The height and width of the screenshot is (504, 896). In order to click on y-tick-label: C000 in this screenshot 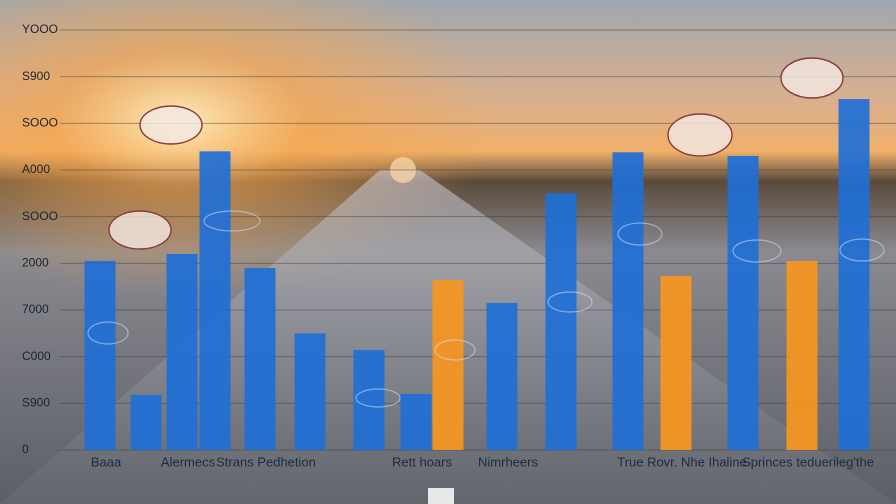, I will do `click(36, 356)`.